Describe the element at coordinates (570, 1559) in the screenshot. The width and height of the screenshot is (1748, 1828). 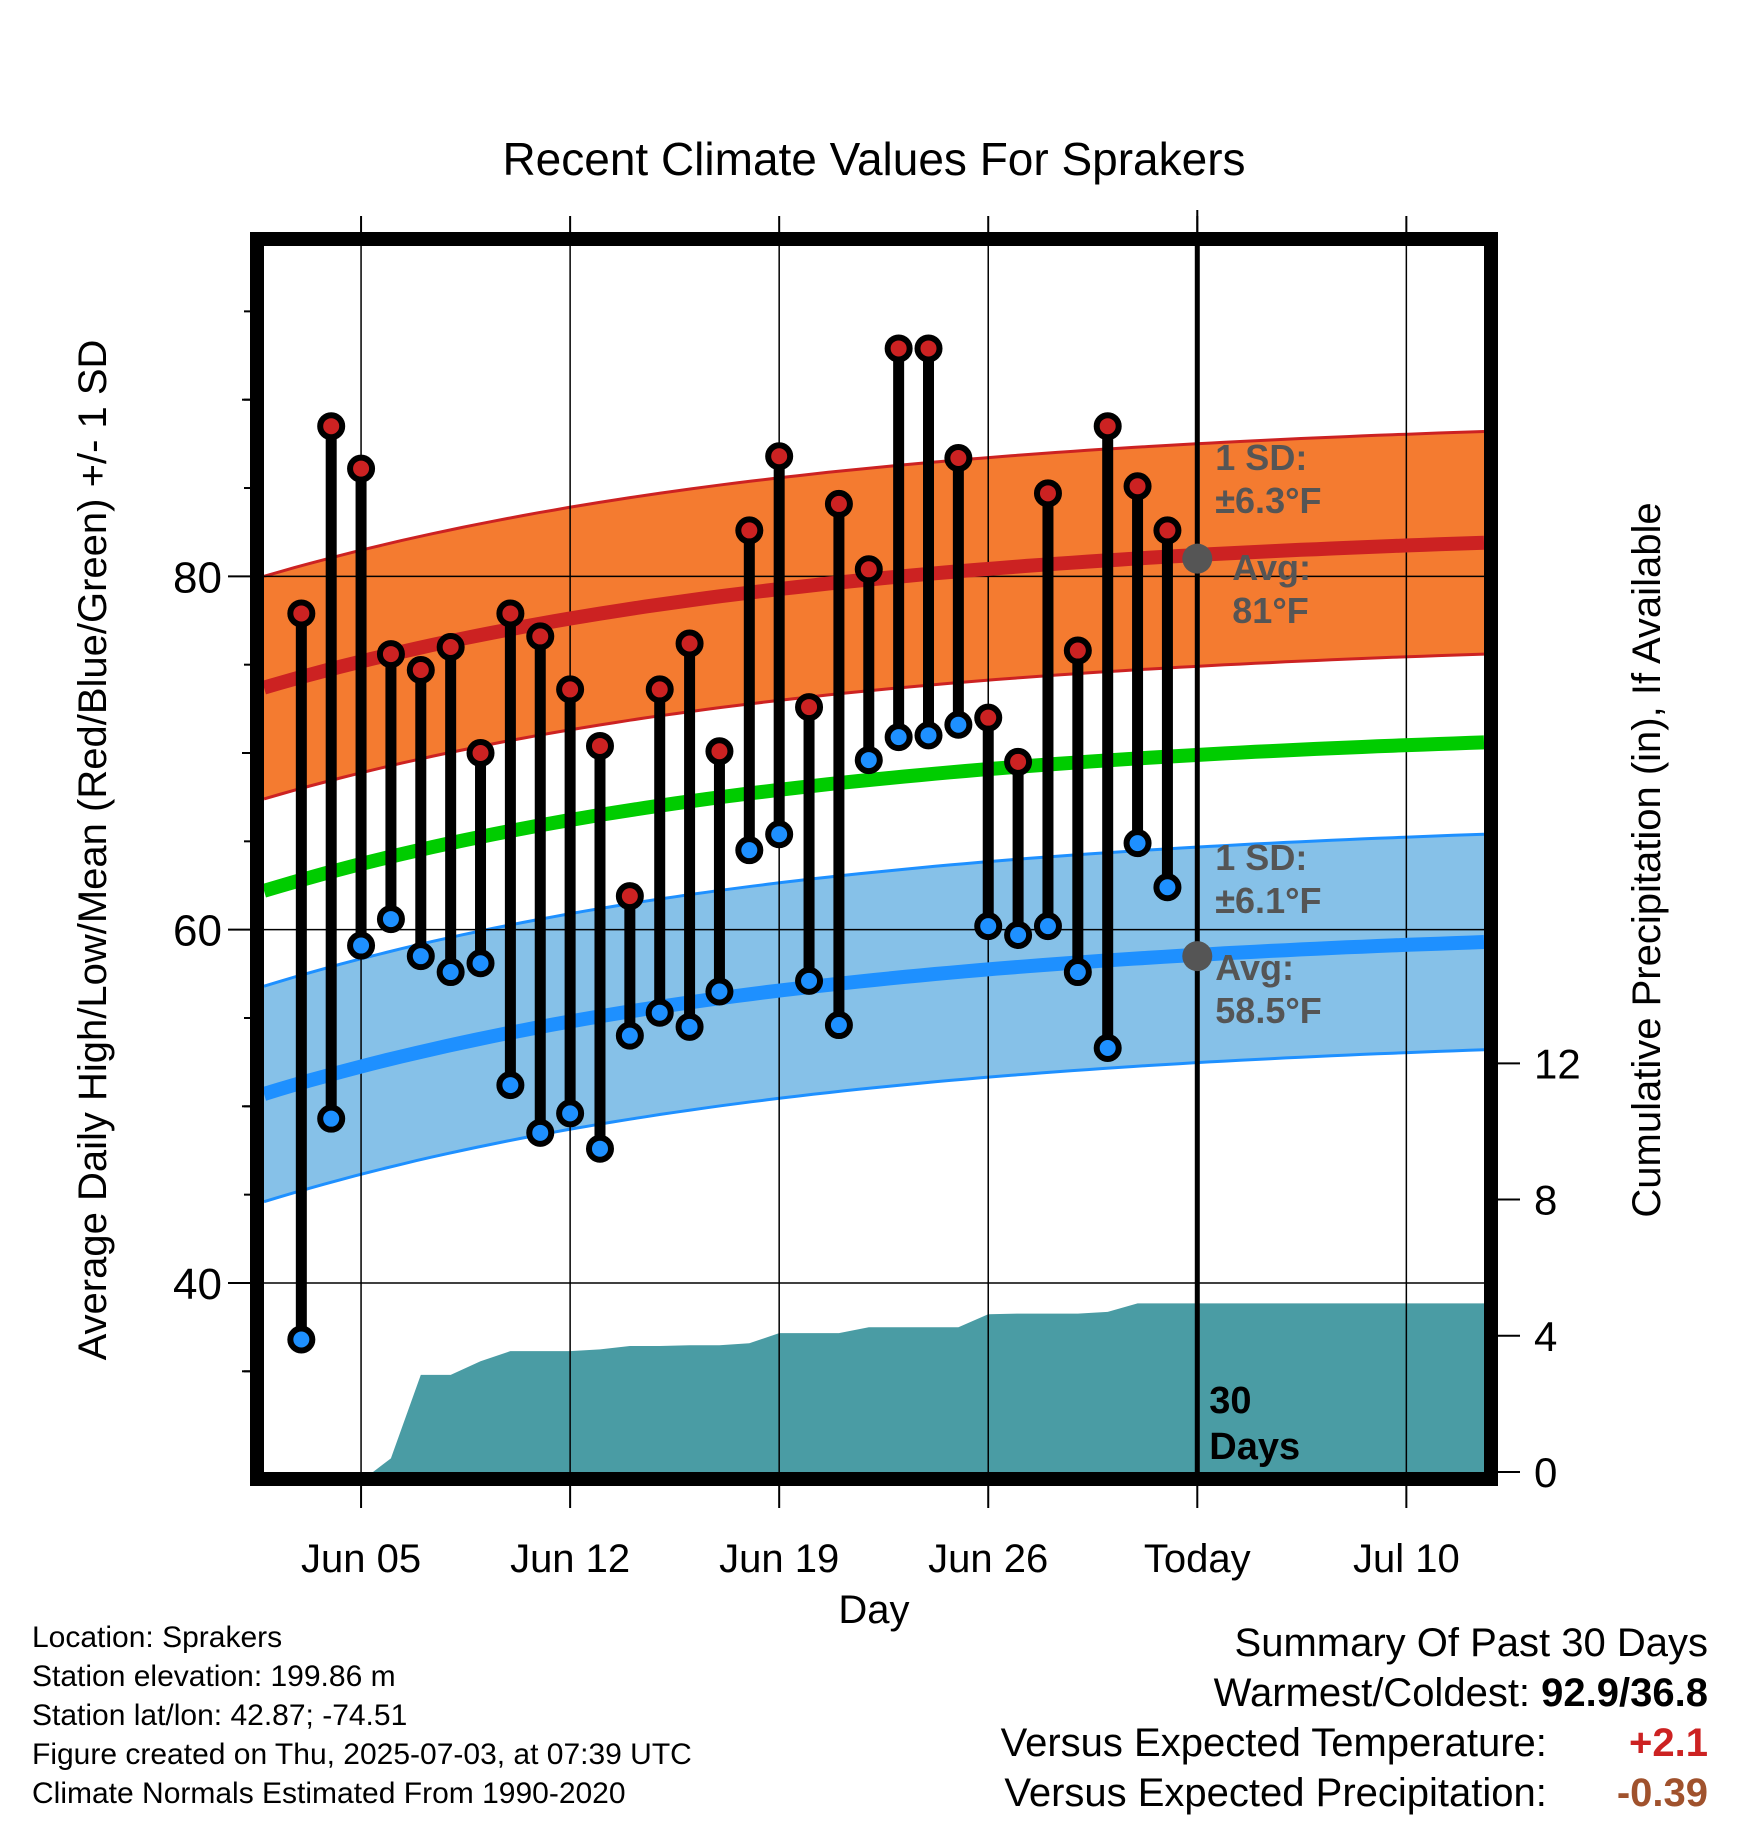
I see `x-tick-label: Jun 12` at that location.